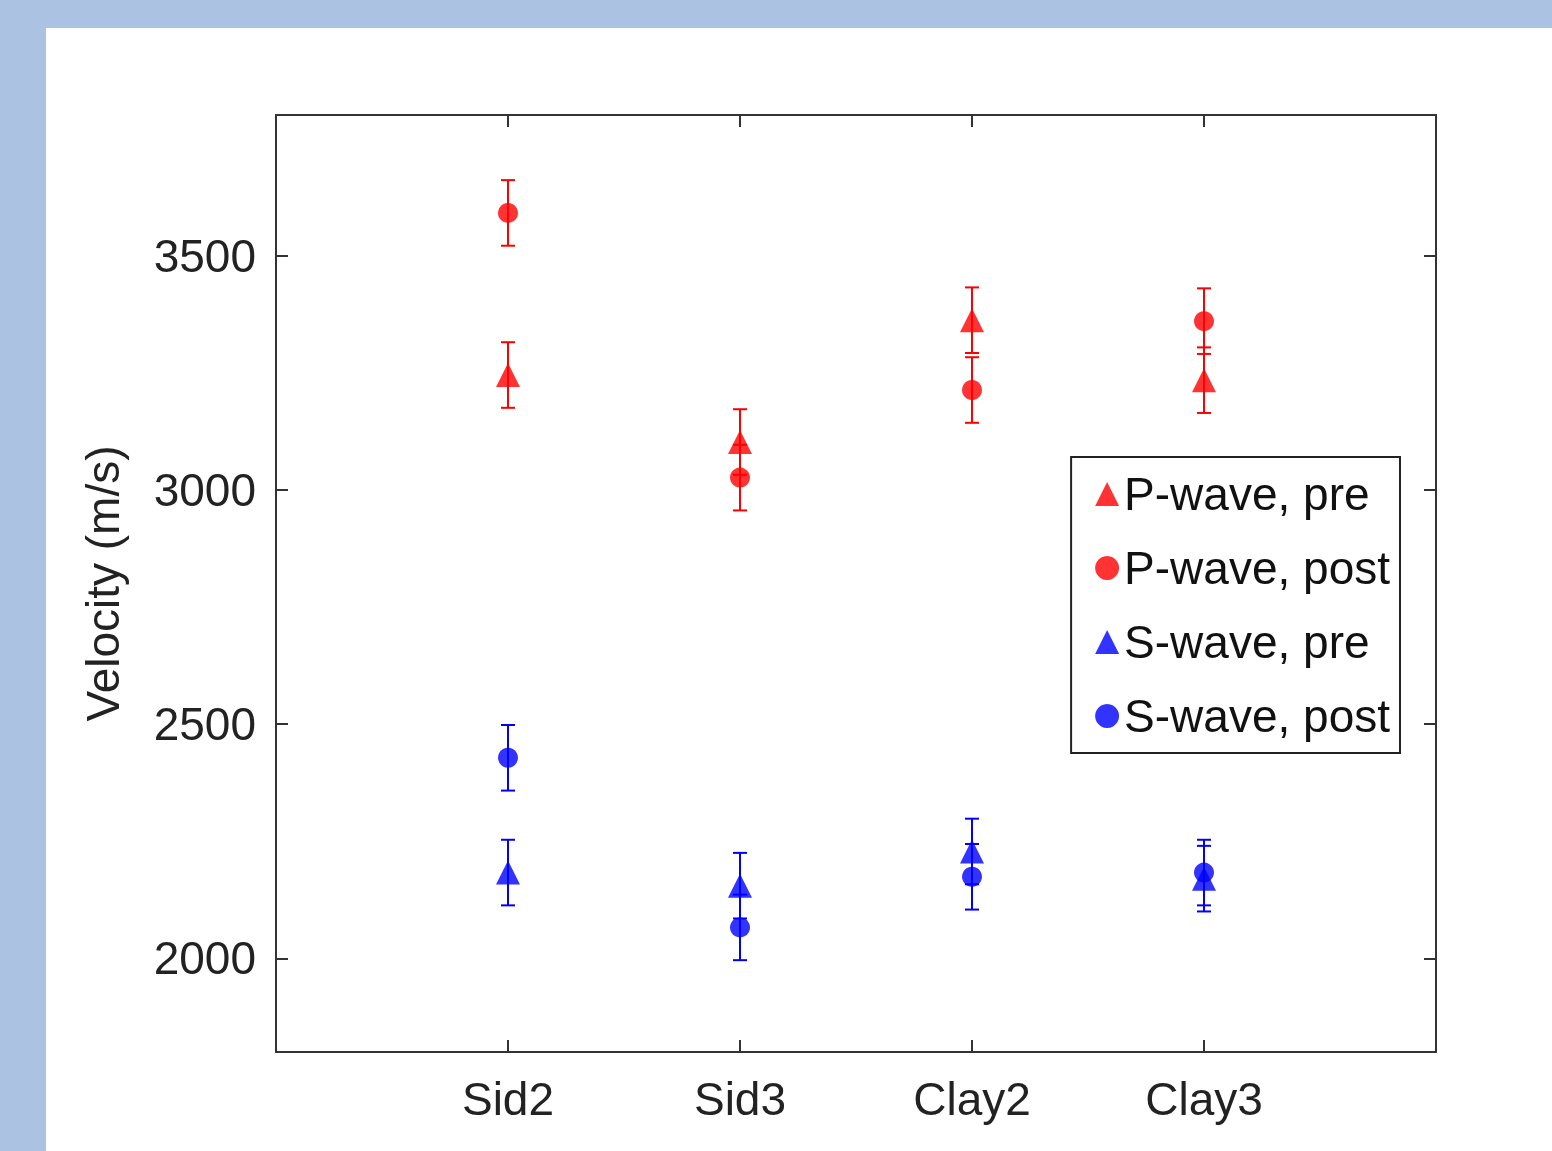 This screenshot has height=1151, width=1552. I want to click on legend-label: P-wave, post, so click(1257, 568).